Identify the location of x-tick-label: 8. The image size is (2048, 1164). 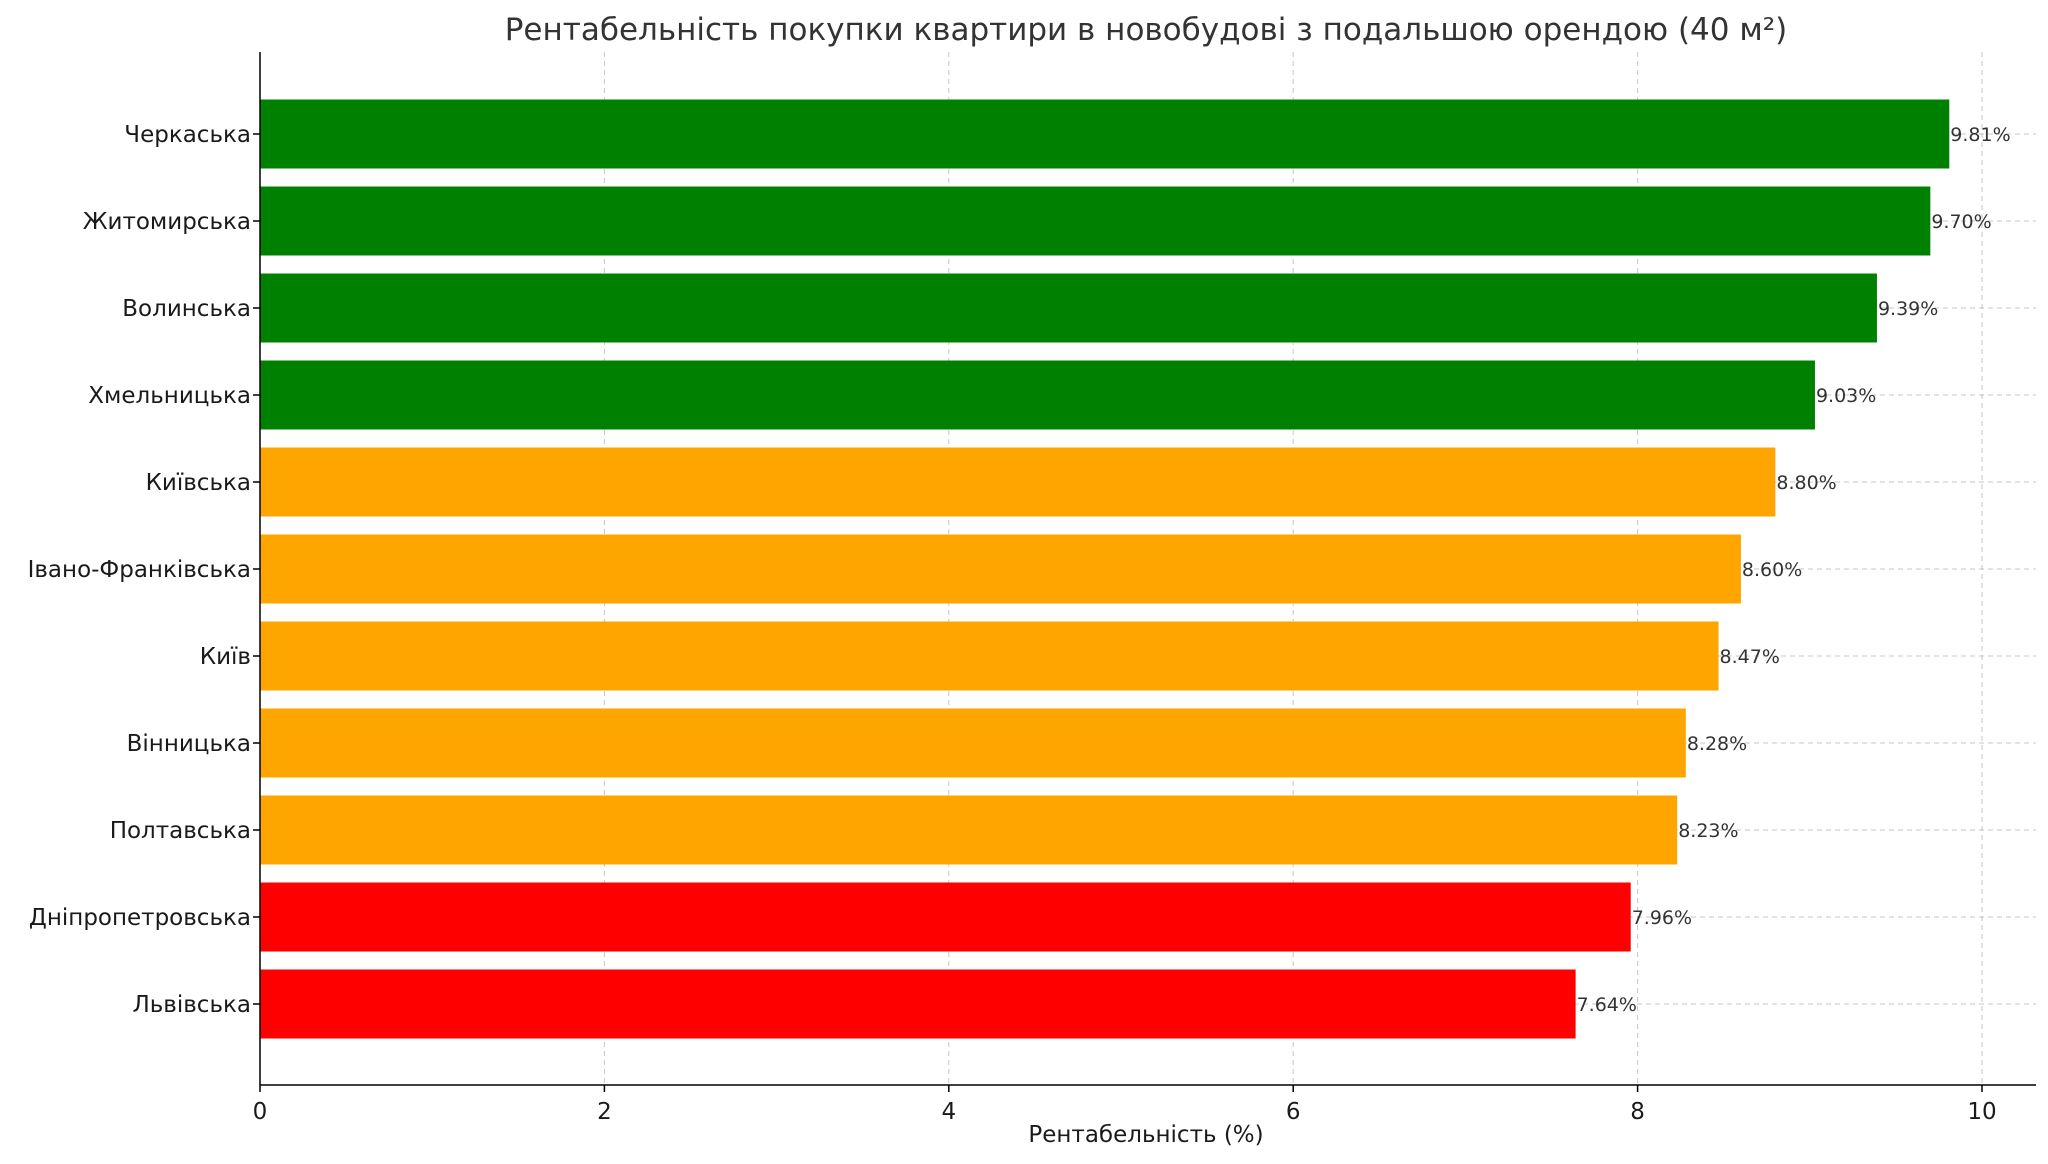
(1637, 1112).